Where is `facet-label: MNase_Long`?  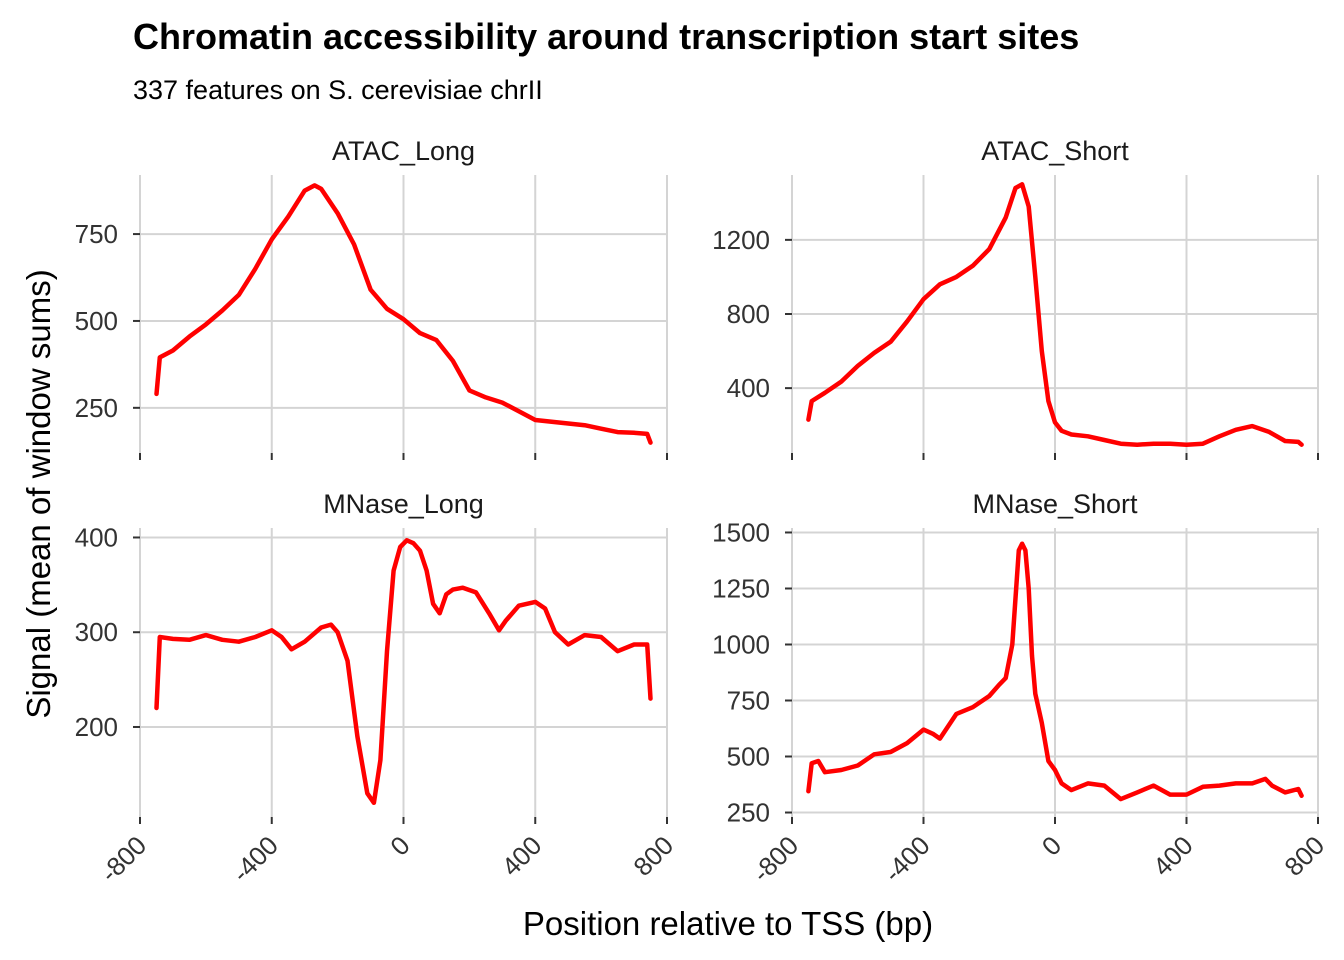 facet-label: MNase_Long is located at coordinates (403, 504).